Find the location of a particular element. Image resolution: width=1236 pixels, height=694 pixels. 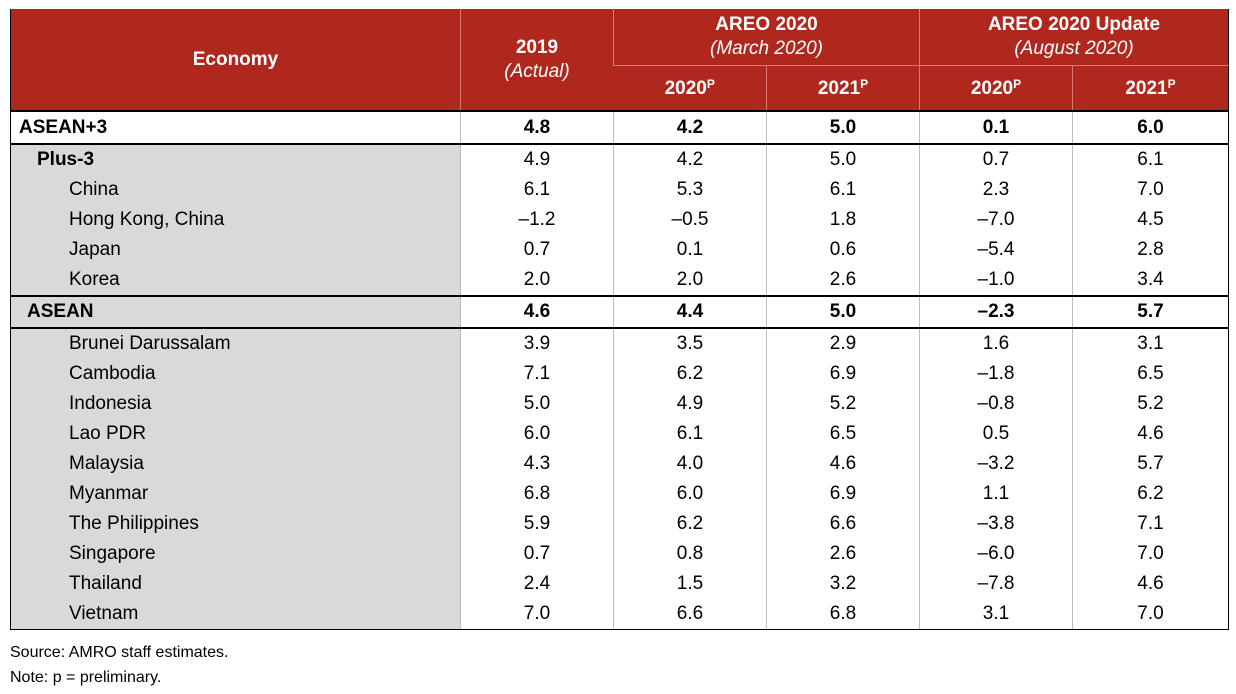

economy-name: Korea is located at coordinates (235, 280).